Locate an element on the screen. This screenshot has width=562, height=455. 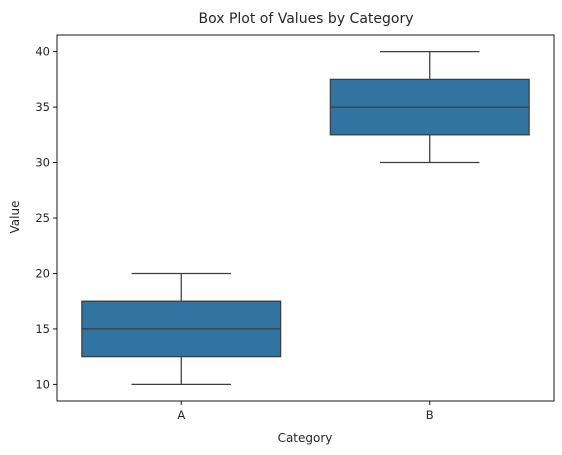
y-tick-label: 15 is located at coordinates (42, 329).